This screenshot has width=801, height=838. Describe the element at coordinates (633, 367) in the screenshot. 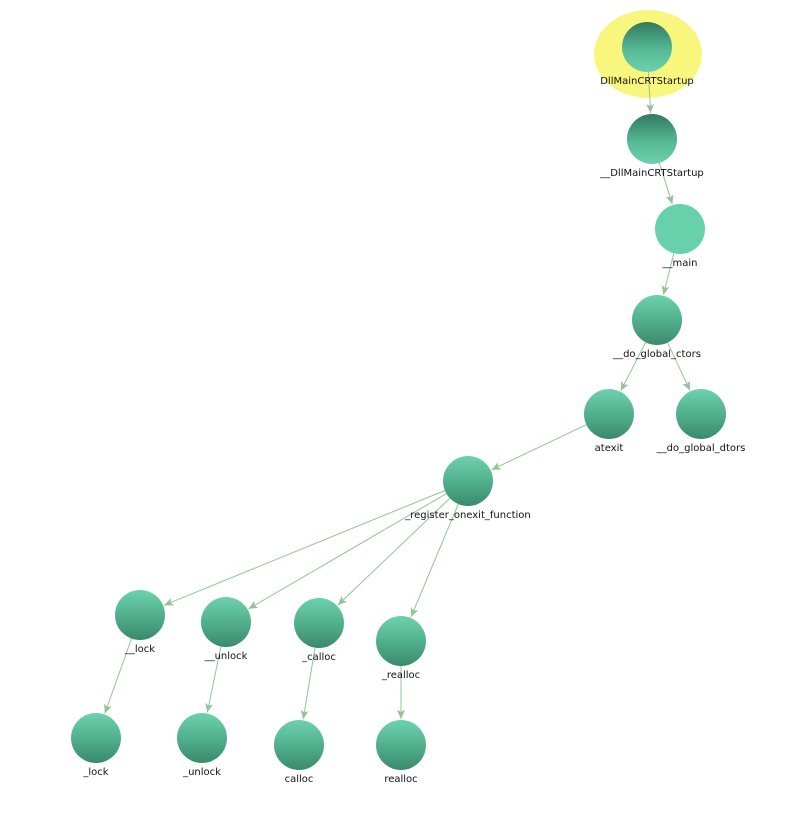

I see `edge-uu-do-global-ctors-to-atexit` at that location.